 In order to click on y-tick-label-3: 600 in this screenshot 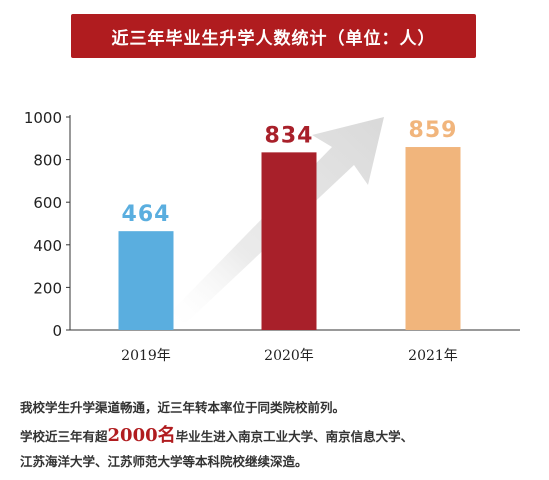, I will do `click(47, 203)`.